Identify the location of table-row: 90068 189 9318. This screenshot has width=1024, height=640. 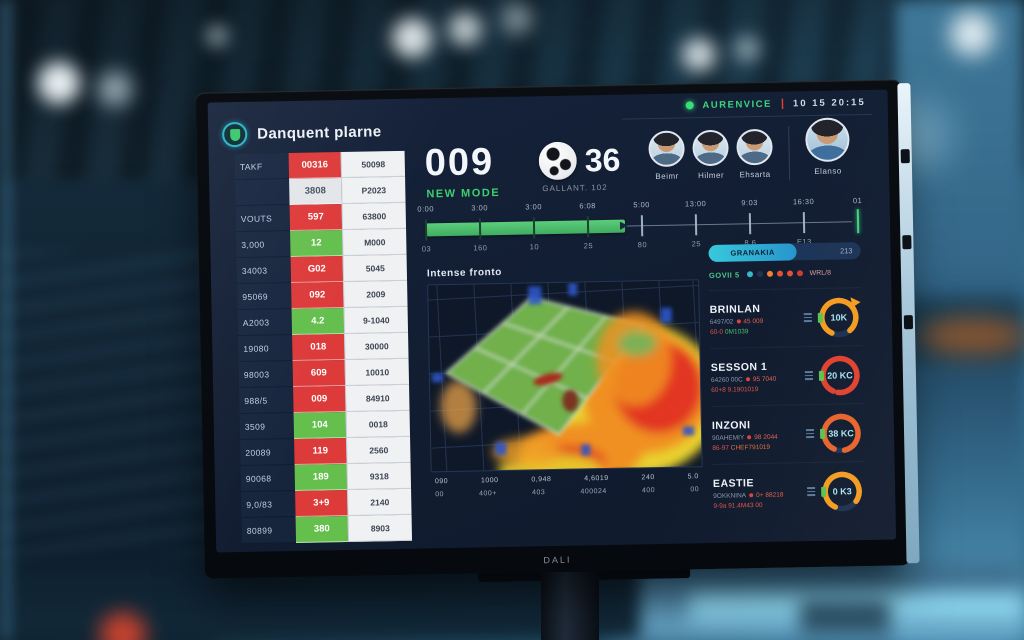
(326, 477).